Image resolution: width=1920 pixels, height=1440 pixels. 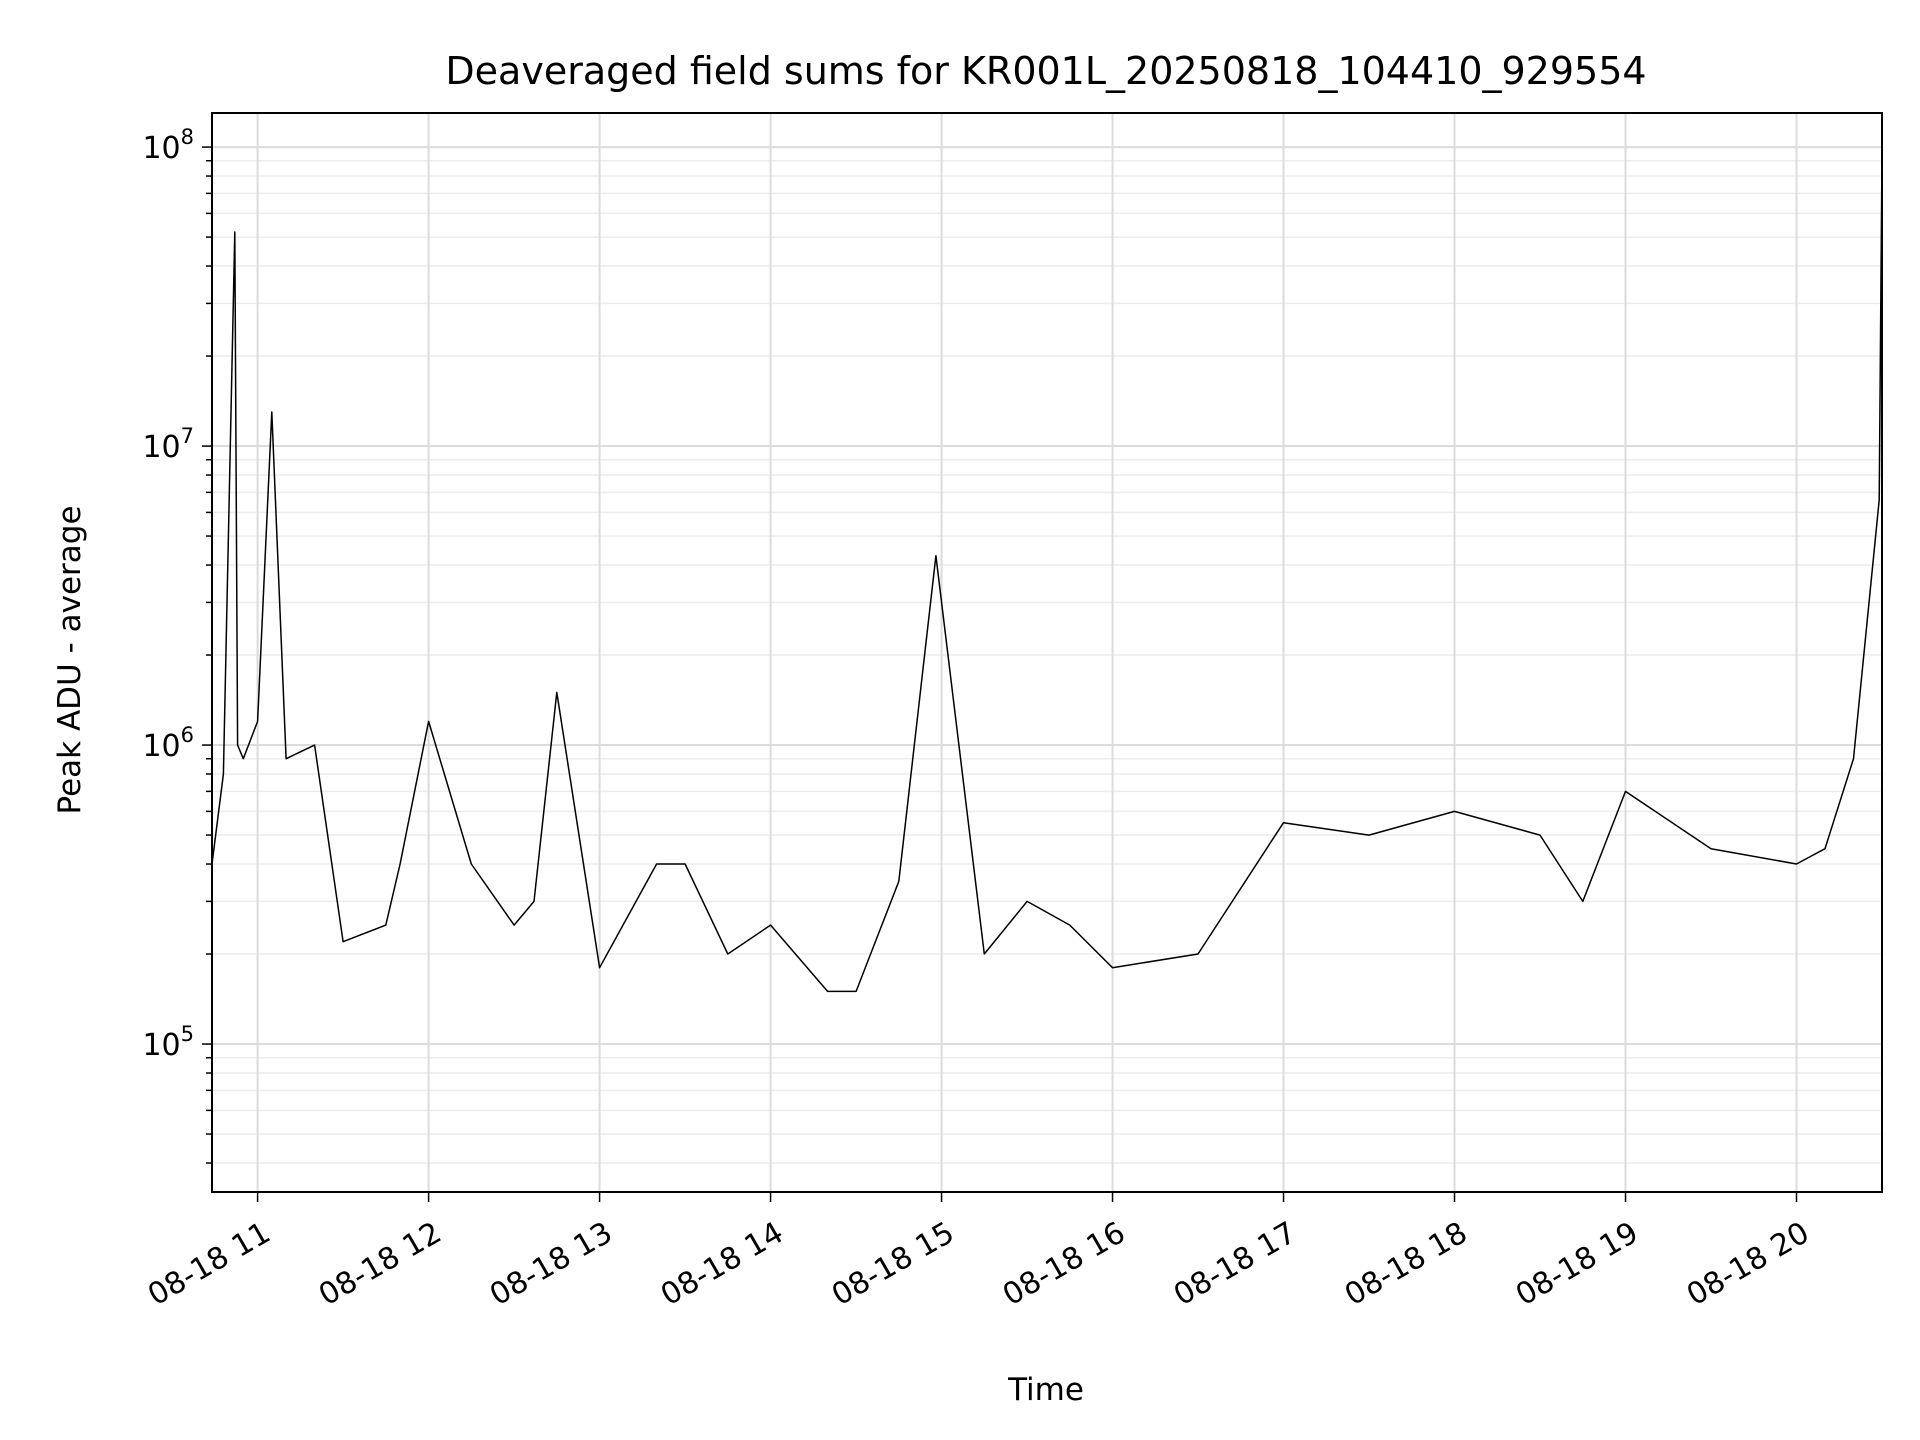 What do you see at coordinates (168, 145) in the screenshot?
I see `y-tick-label: 10⁸` at bounding box center [168, 145].